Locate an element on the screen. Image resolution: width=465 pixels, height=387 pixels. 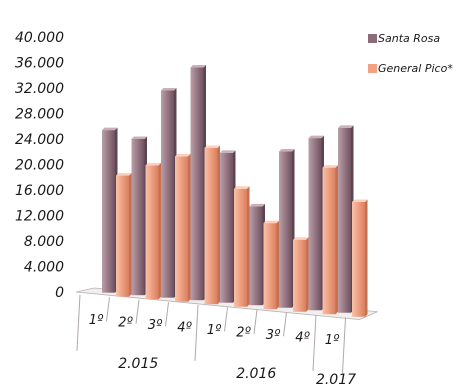
bar-general-pico--3 is located at coordinates (211, 226).